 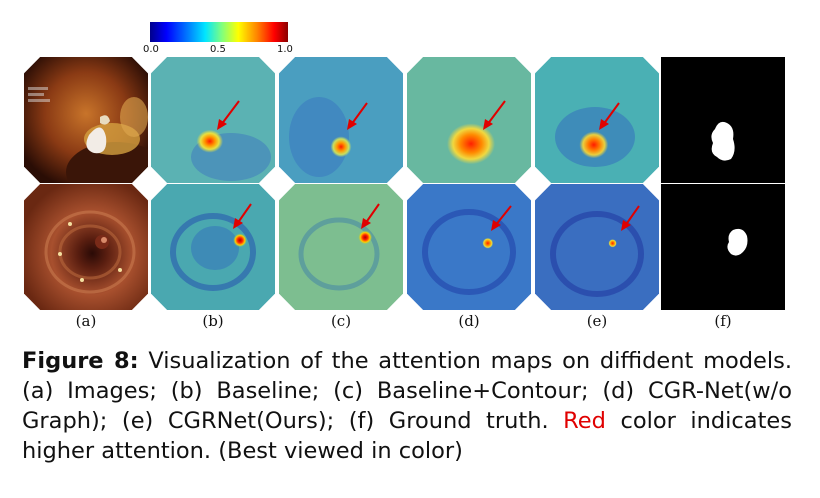 What do you see at coordinates (341, 120) in the screenshot?
I see `attention-map-row1-baseline-contour` at bounding box center [341, 120].